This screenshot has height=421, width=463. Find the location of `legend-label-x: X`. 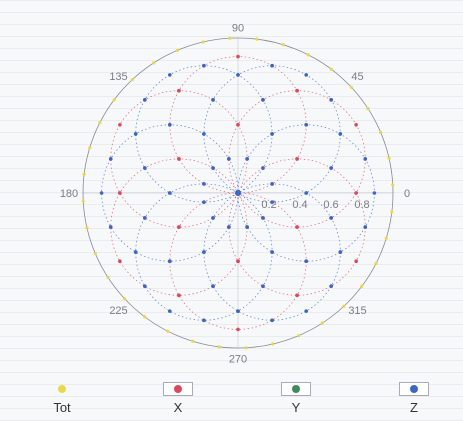

legend-label-x: X is located at coordinates (178, 407).